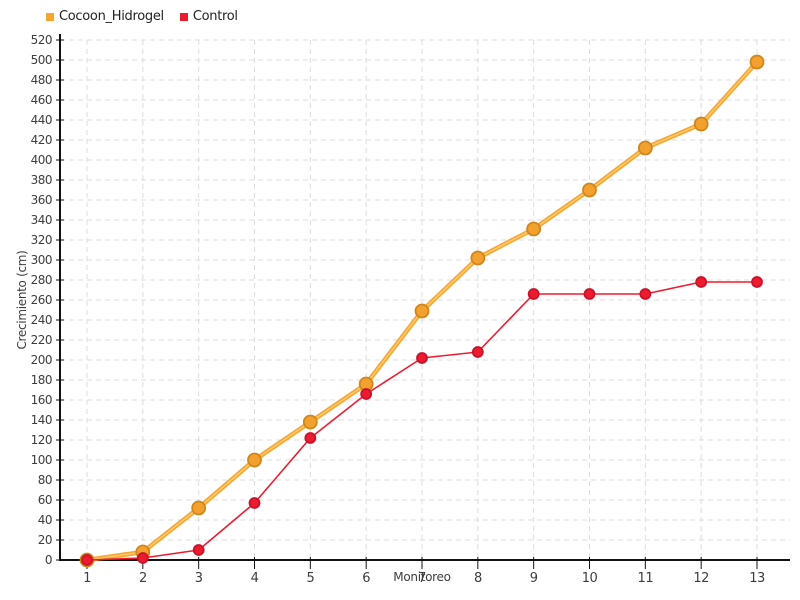 Image resolution: width=800 pixels, height=600 pixels. Describe the element at coordinates (215, 16) in the screenshot. I see `legend-label-control: Control` at that location.